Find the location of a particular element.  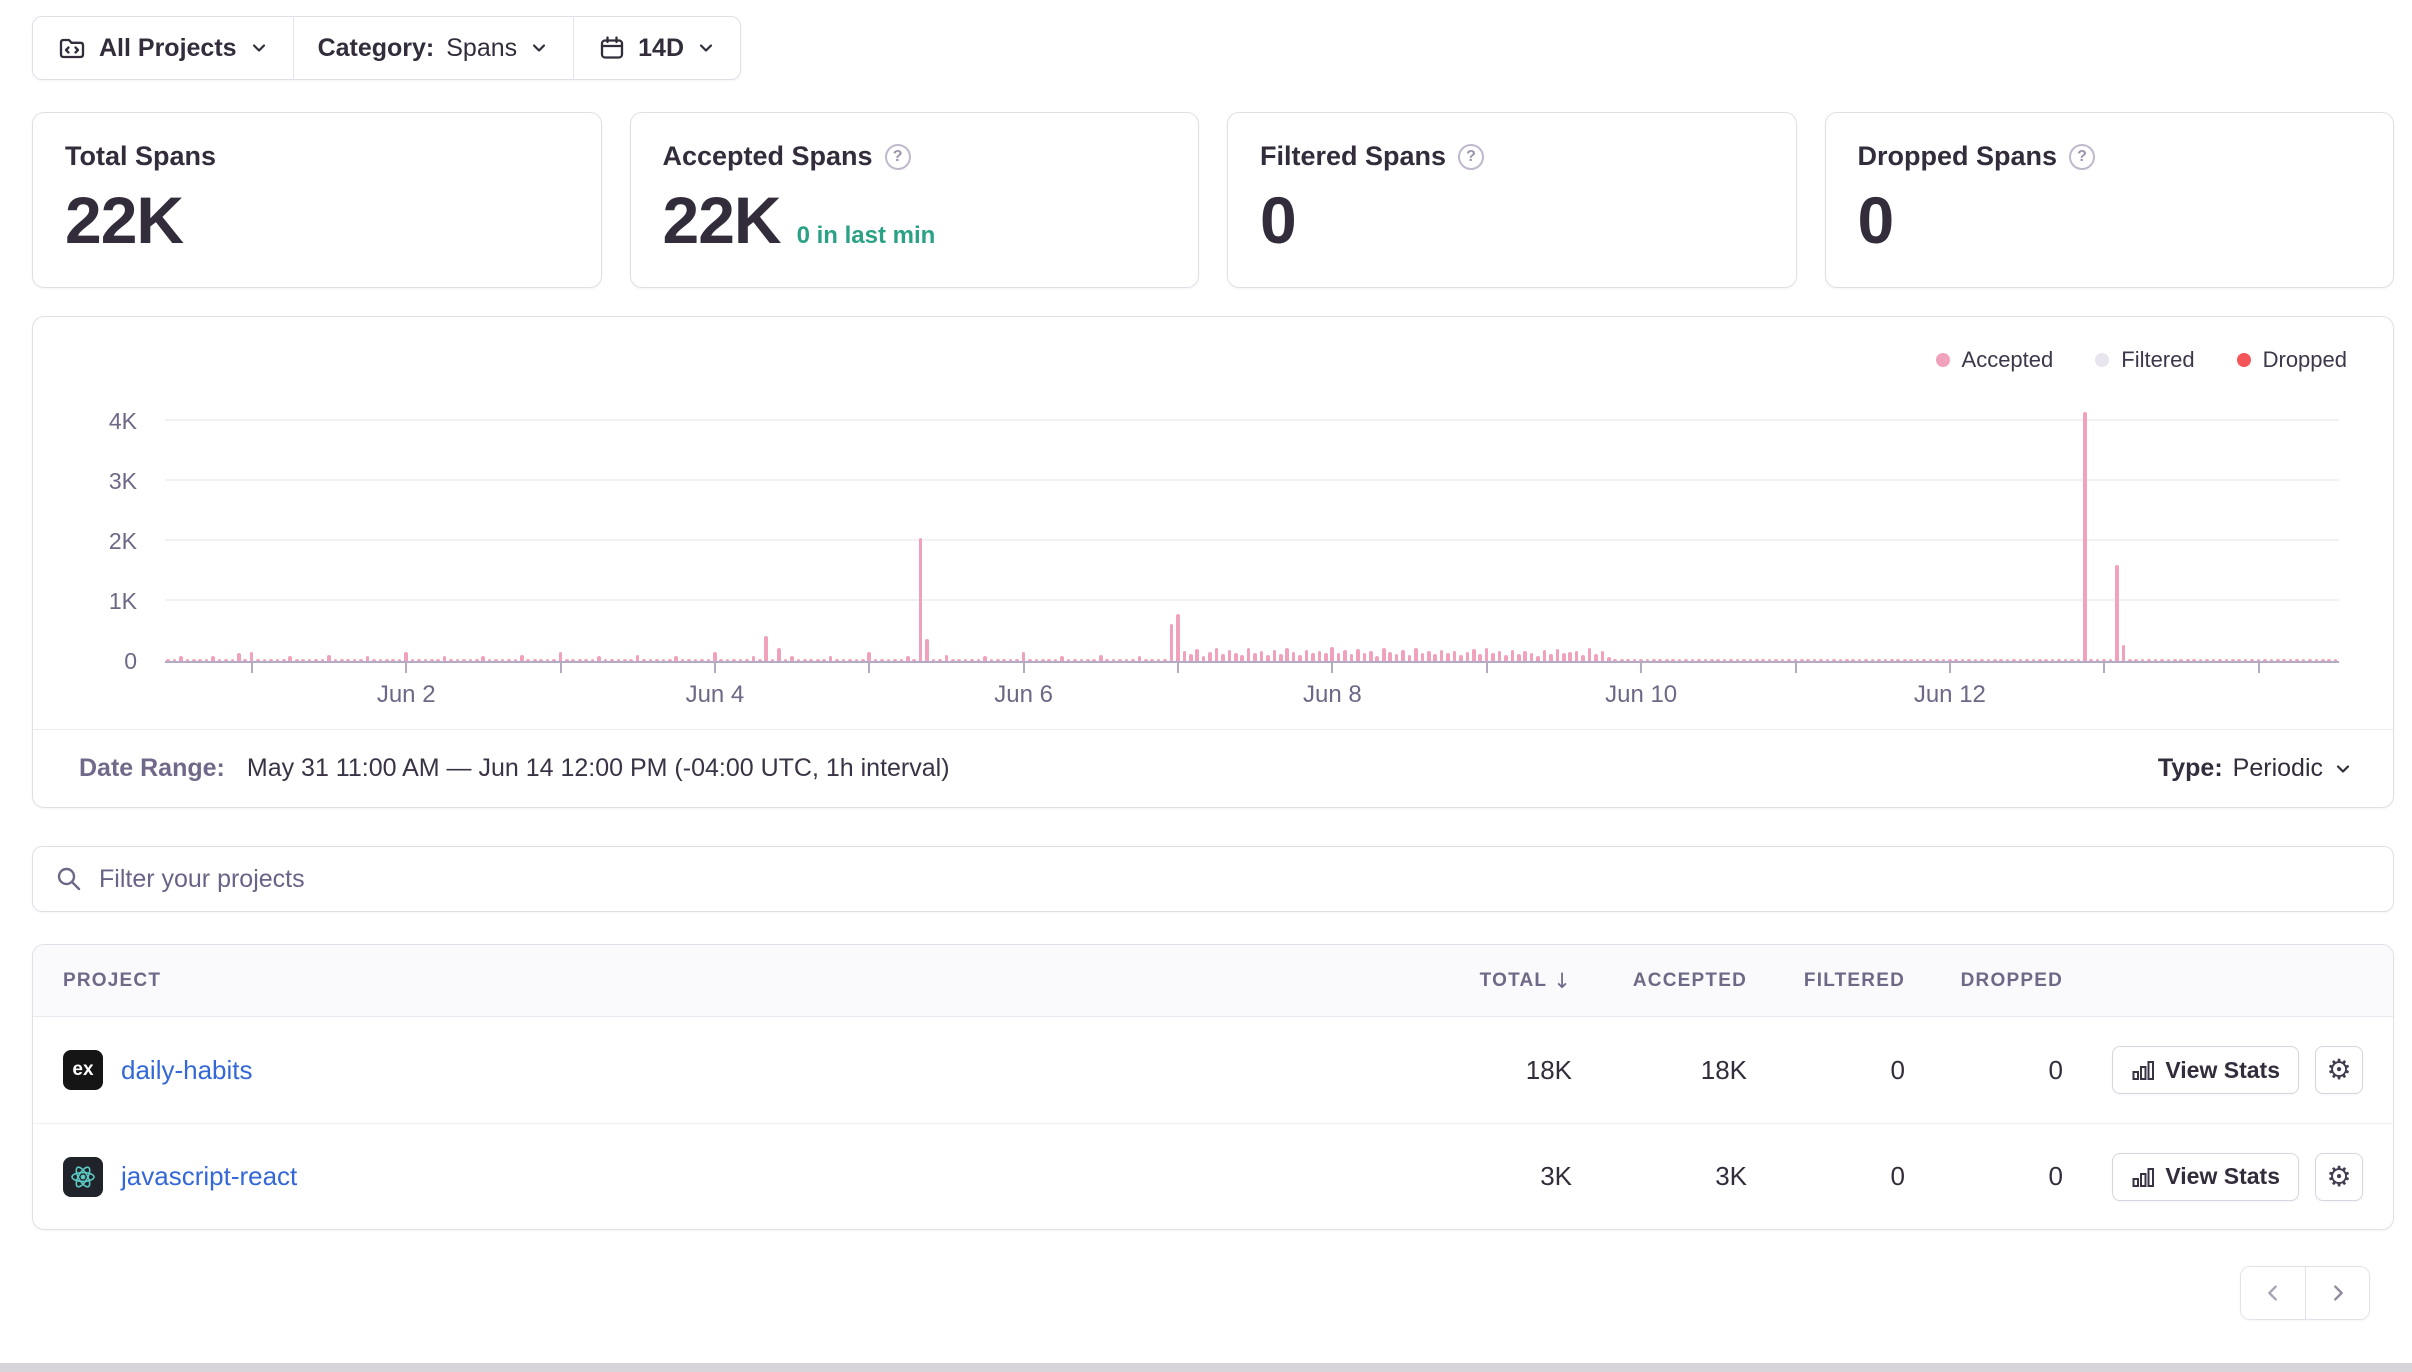

legend-item-filtered: Filtered is located at coordinates (2145, 360).